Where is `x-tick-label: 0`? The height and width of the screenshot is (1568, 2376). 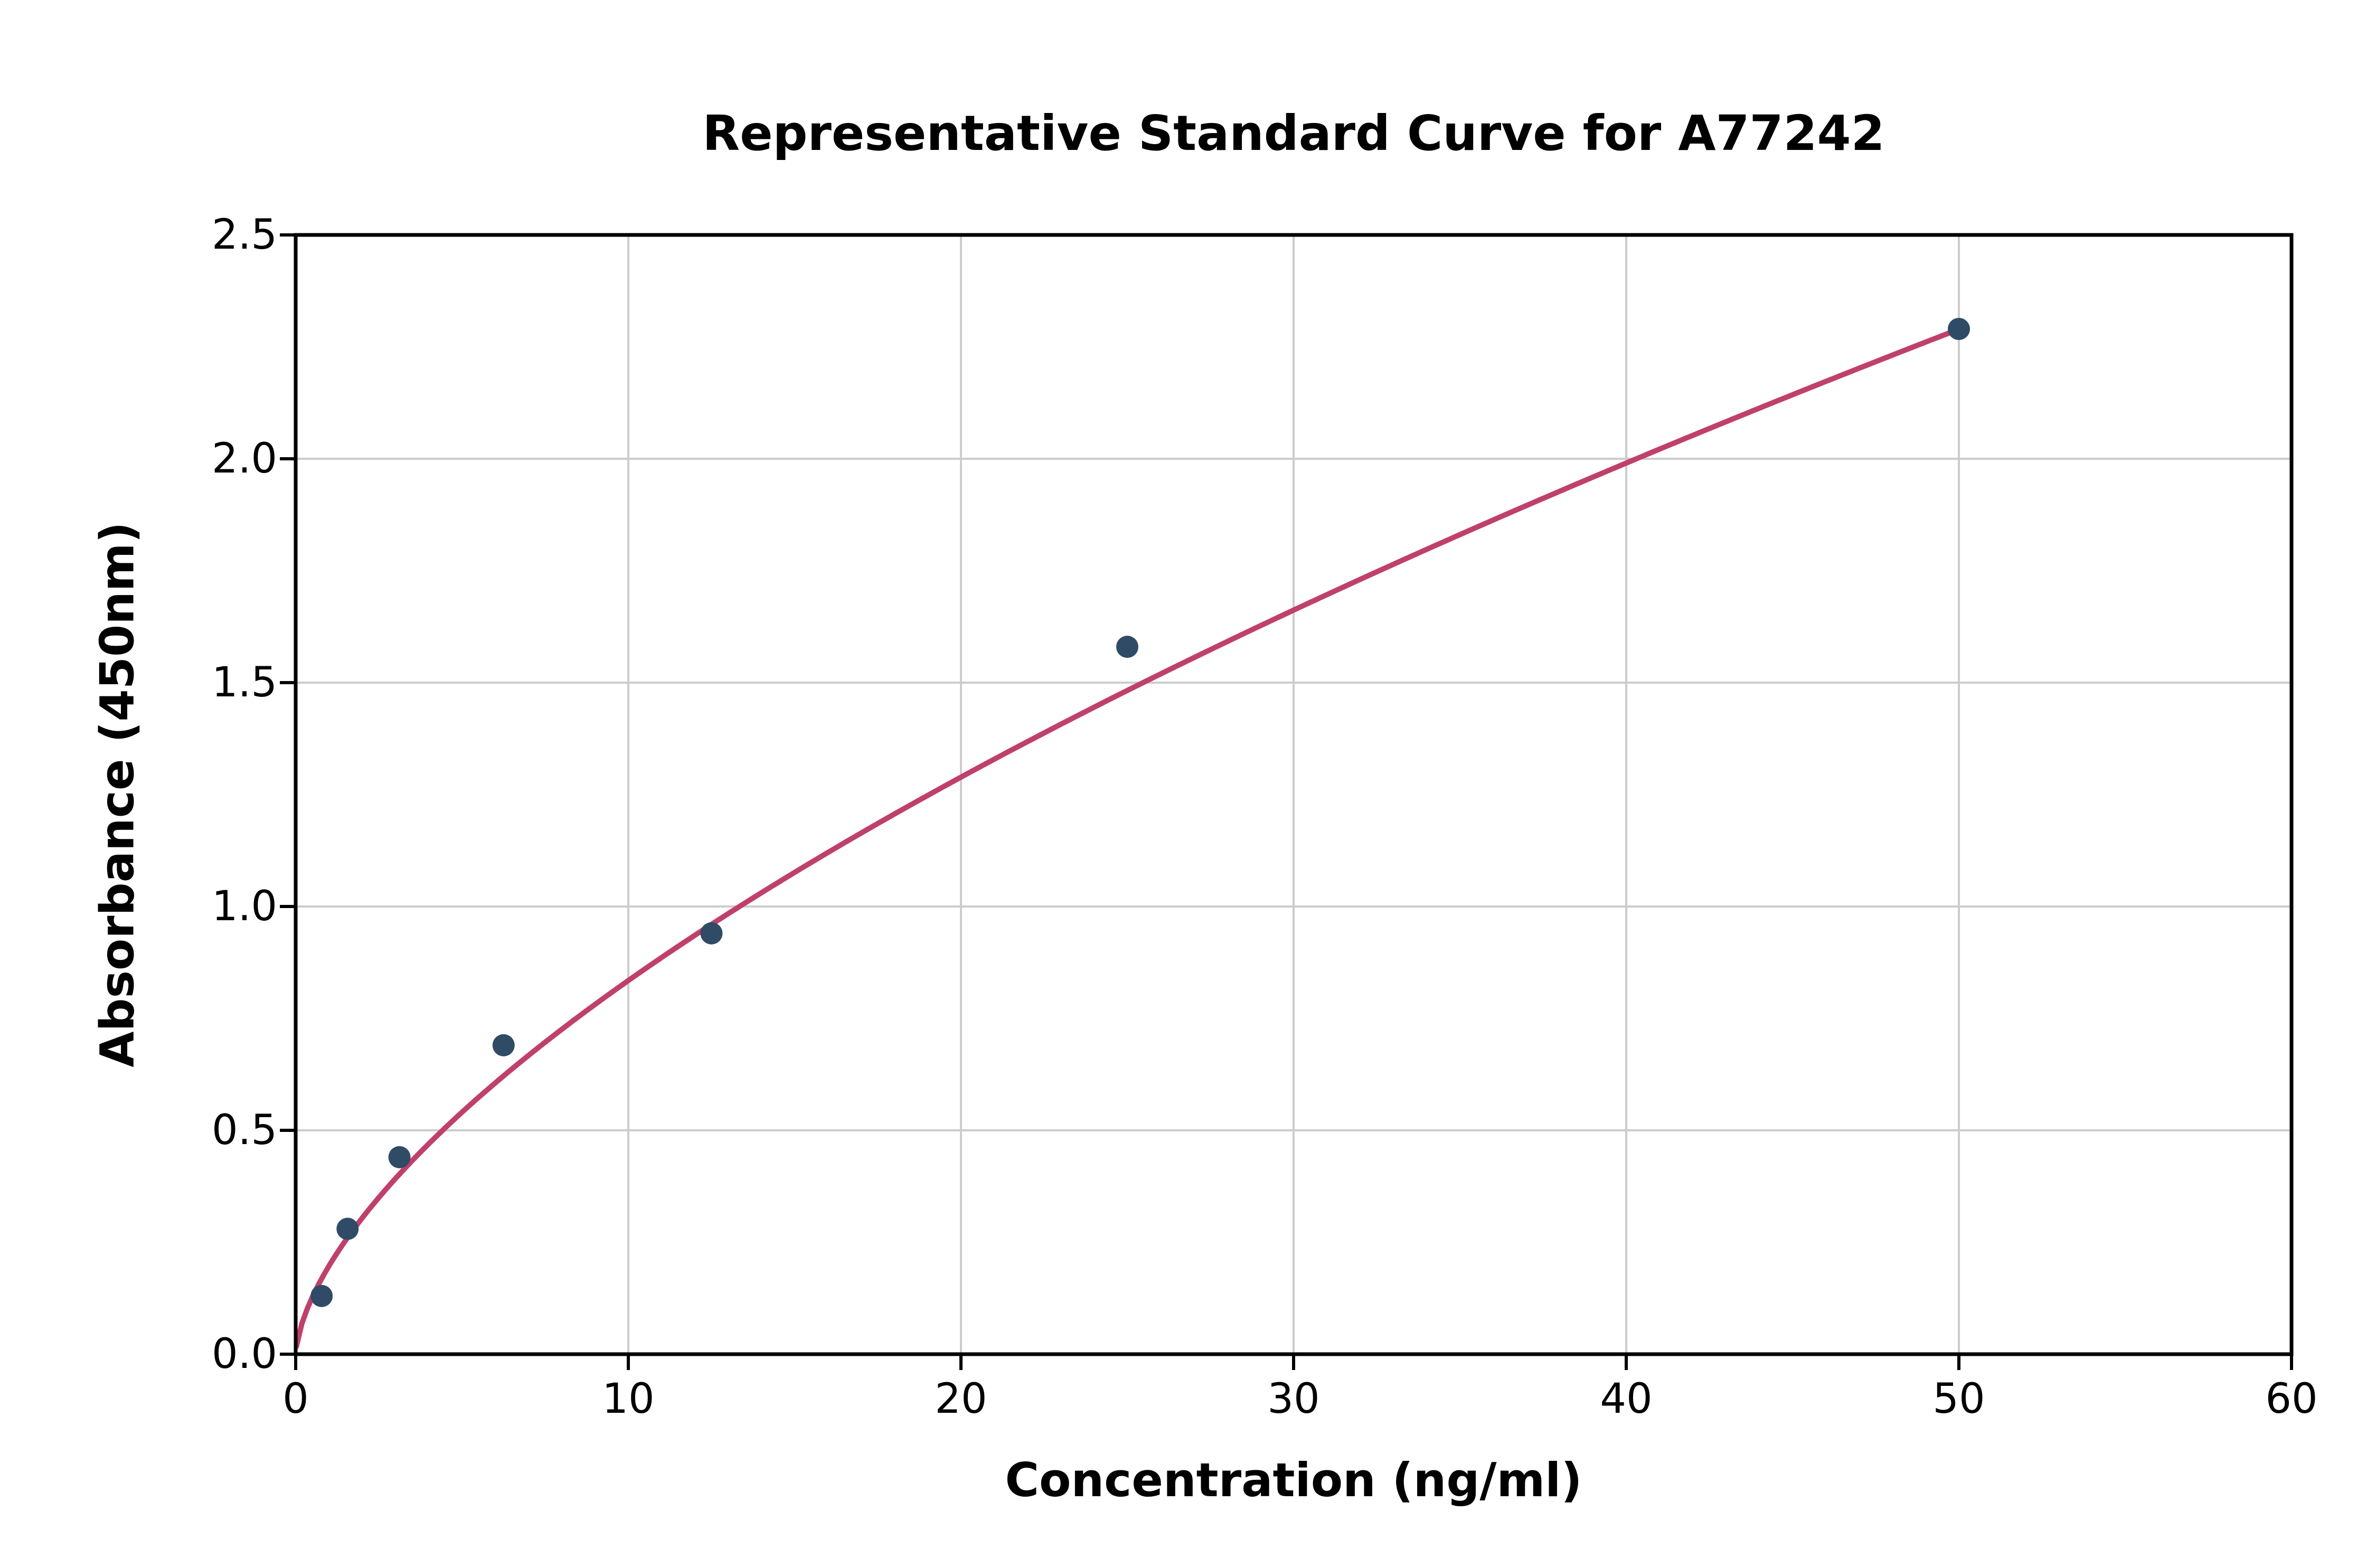
x-tick-label: 0 is located at coordinates (296, 1399).